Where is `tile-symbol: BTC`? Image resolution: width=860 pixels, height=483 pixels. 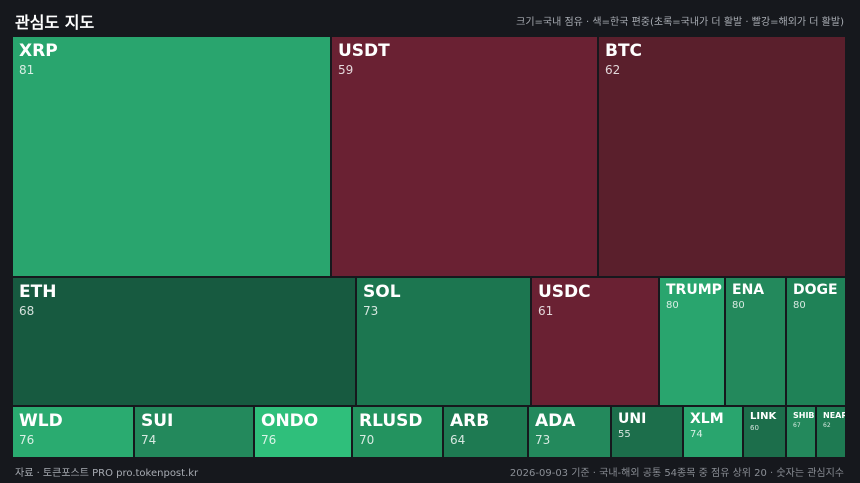
tile-symbol: BTC is located at coordinates (624, 51).